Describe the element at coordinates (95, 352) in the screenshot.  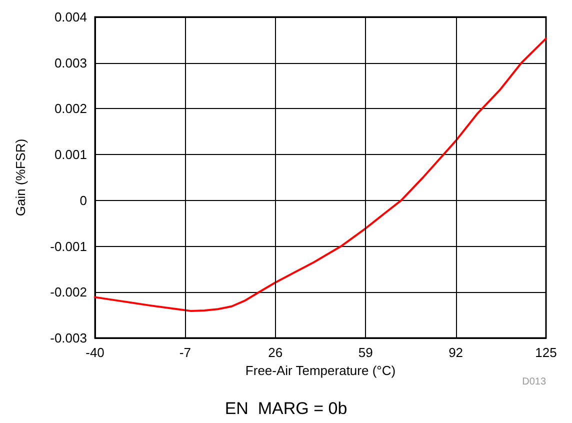
I see `x-tick-label: -40` at that location.